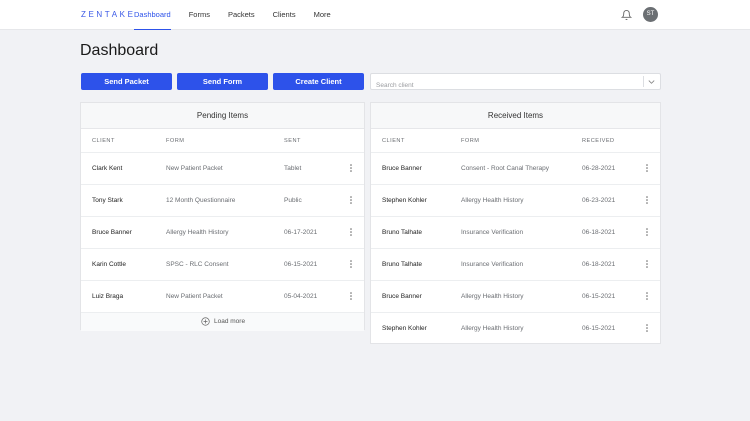 The width and height of the screenshot is (750, 421). Describe the element at coordinates (152, 15) in the screenshot. I see `nav-dashboard: Dashboard` at that location.